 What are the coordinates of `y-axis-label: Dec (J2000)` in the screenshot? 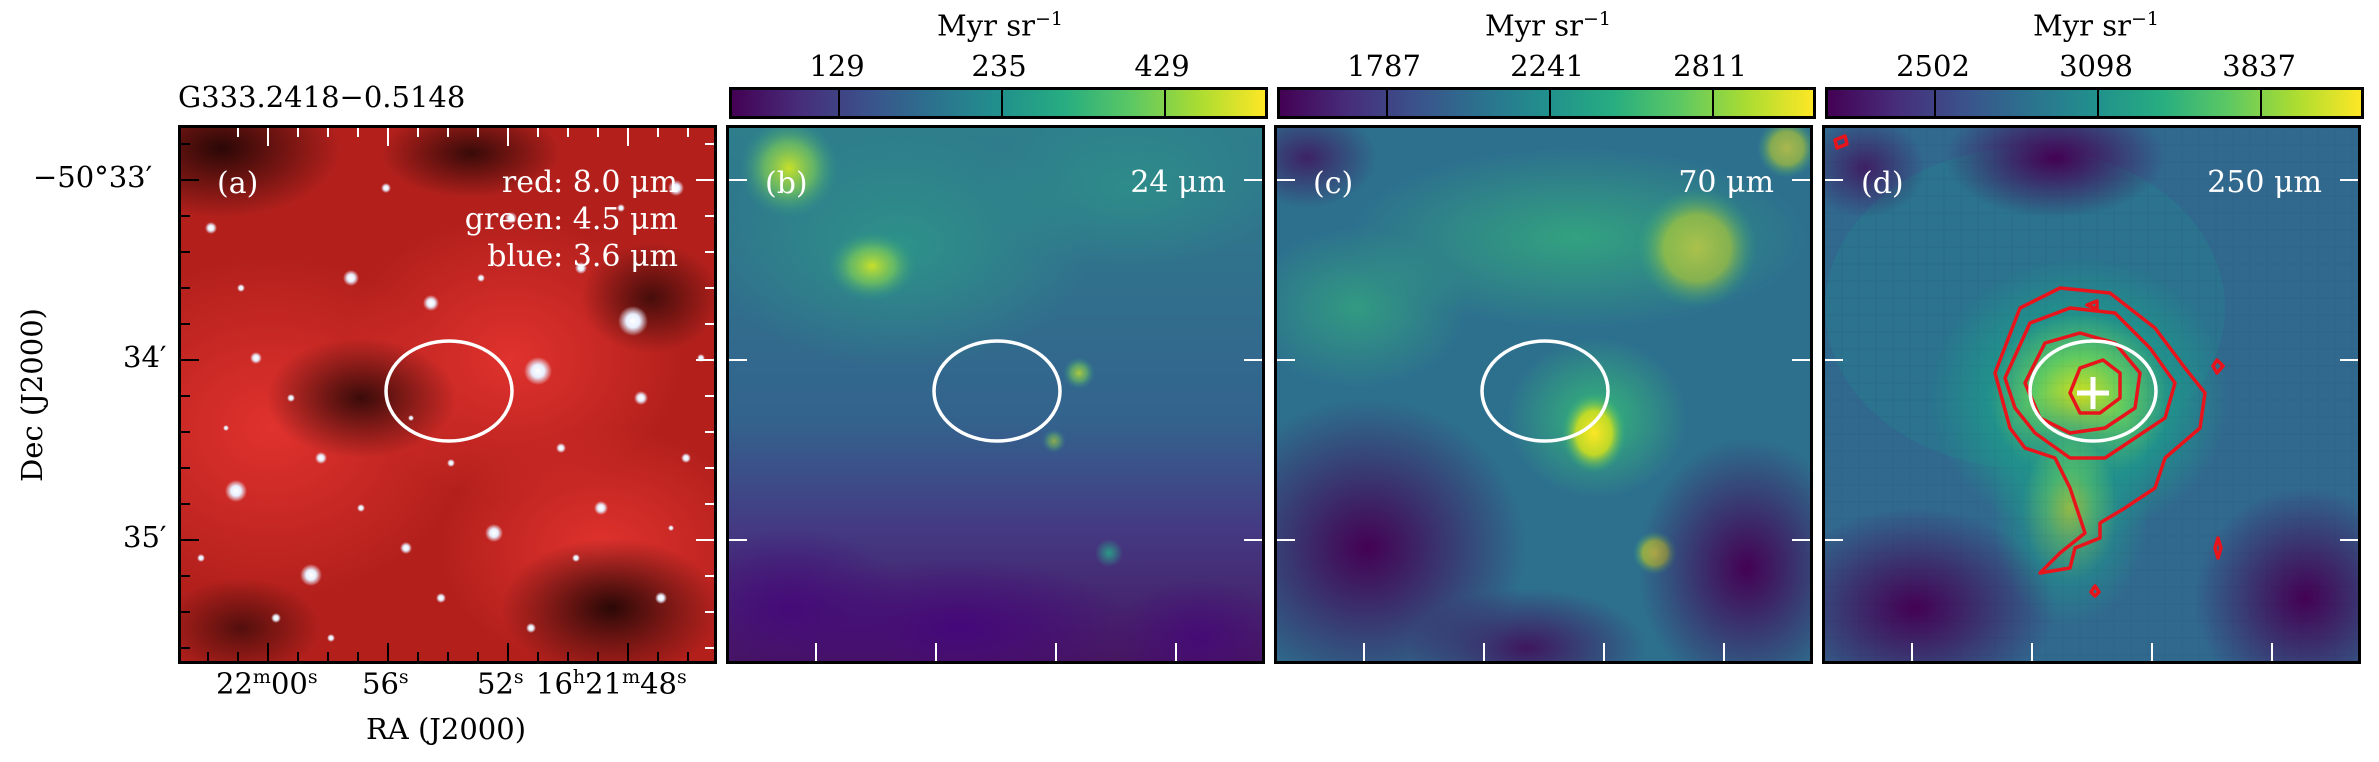 It's located at (32, 395).